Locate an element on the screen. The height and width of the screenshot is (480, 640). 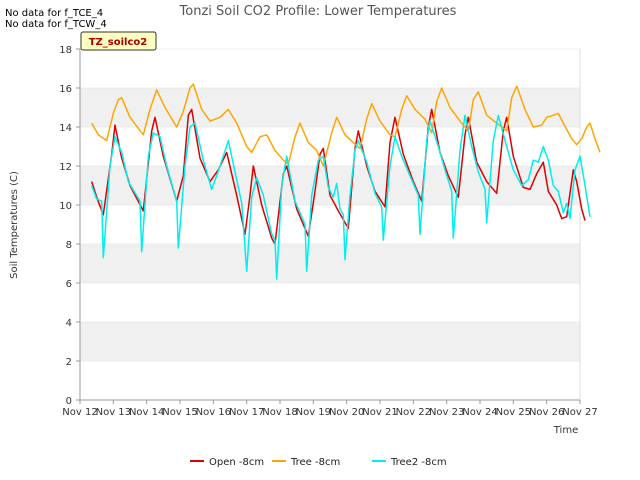
no-data-note-2: No data for f_TCW_4 is located at coordinates (56, 24).